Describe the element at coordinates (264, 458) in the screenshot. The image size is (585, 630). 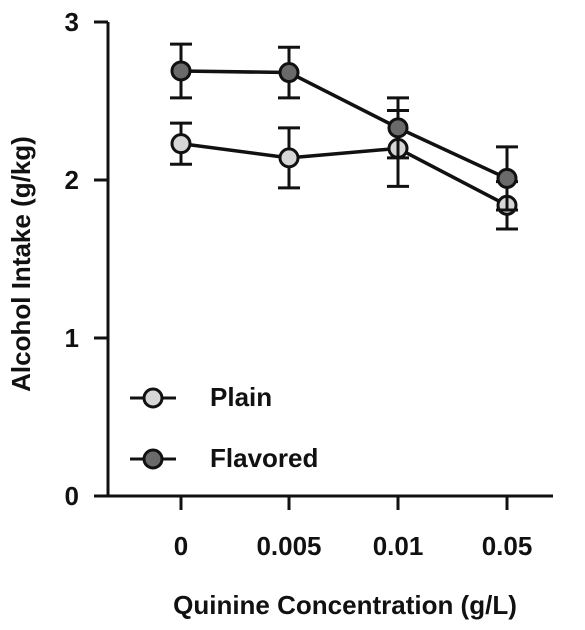
I see `legend-label-flavored: Flavored` at that location.